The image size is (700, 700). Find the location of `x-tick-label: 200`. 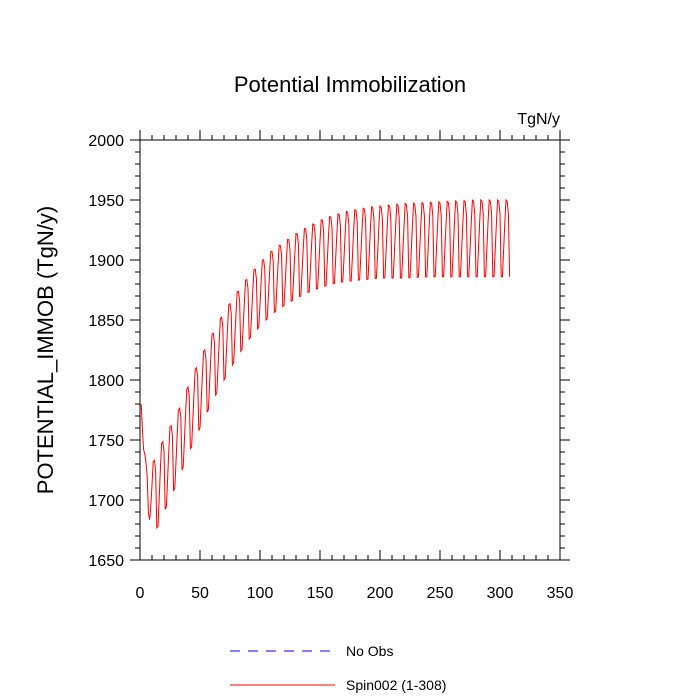

x-tick-label: 200 is located at coordinates (380, 593).